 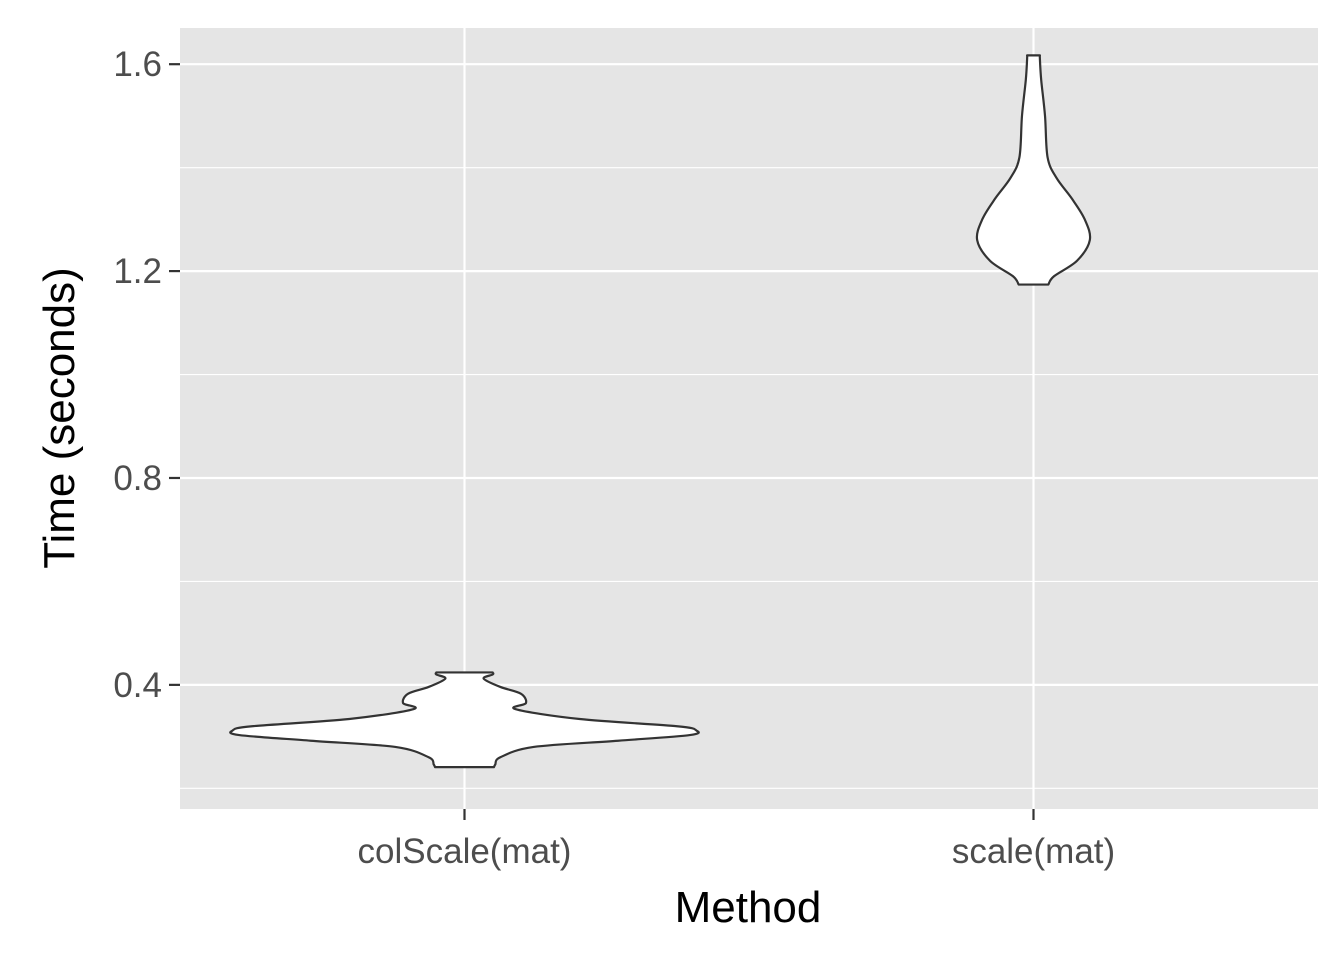 What do you see at coordinates (464, 720) in the screenshot?
I see `violin-colscale` at bounding box center [464, 720].